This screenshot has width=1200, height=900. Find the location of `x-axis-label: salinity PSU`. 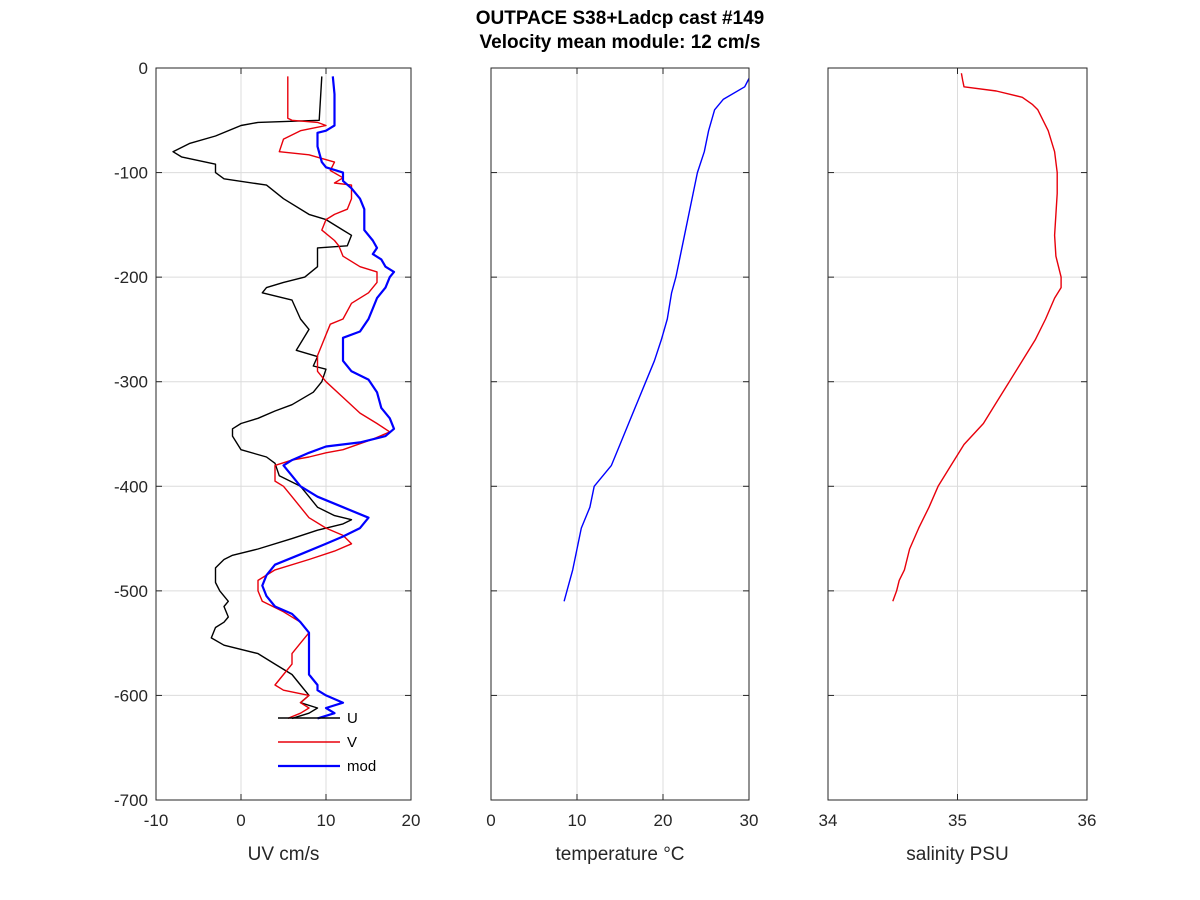

x-axis-label: salinity PSU is located at coordinates (957, 854).